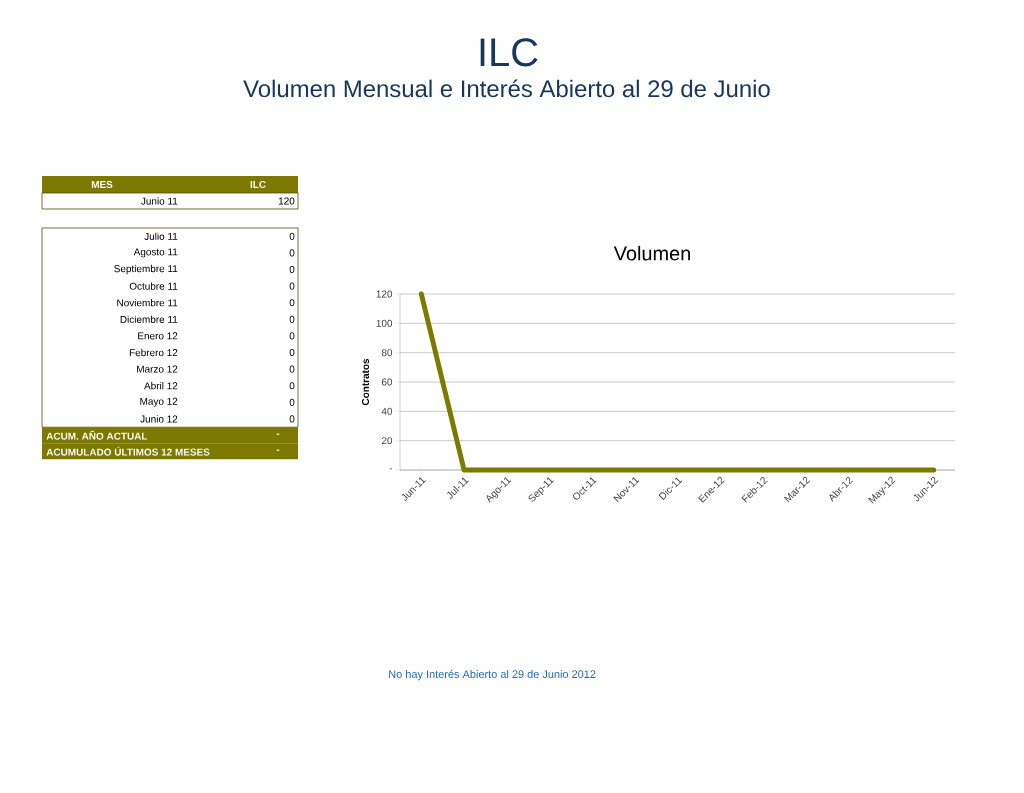 Image resolution: width=1024 pixels, height=793 pixels. I want to click on text: ACUMULADO ÚLTIMOS 12 MESES, so click(128, 451).